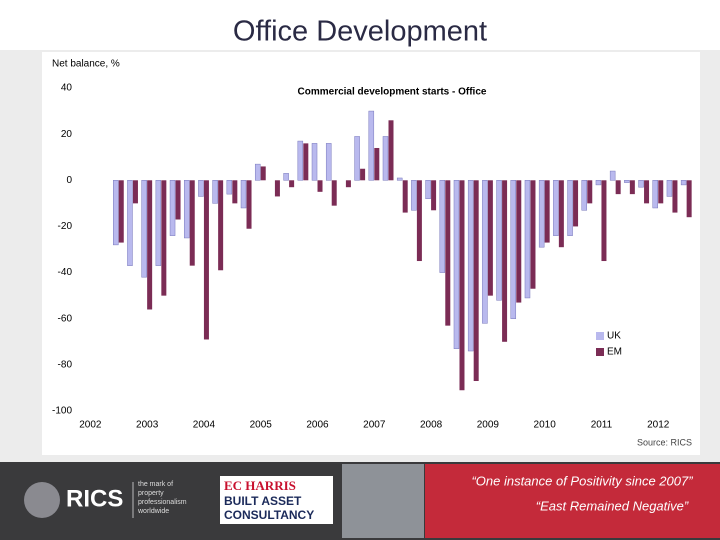 The height and width of the screenshot is (540, 720). I want to click on quote: “One instance of Positivity since 2007”, so click(582, 480).